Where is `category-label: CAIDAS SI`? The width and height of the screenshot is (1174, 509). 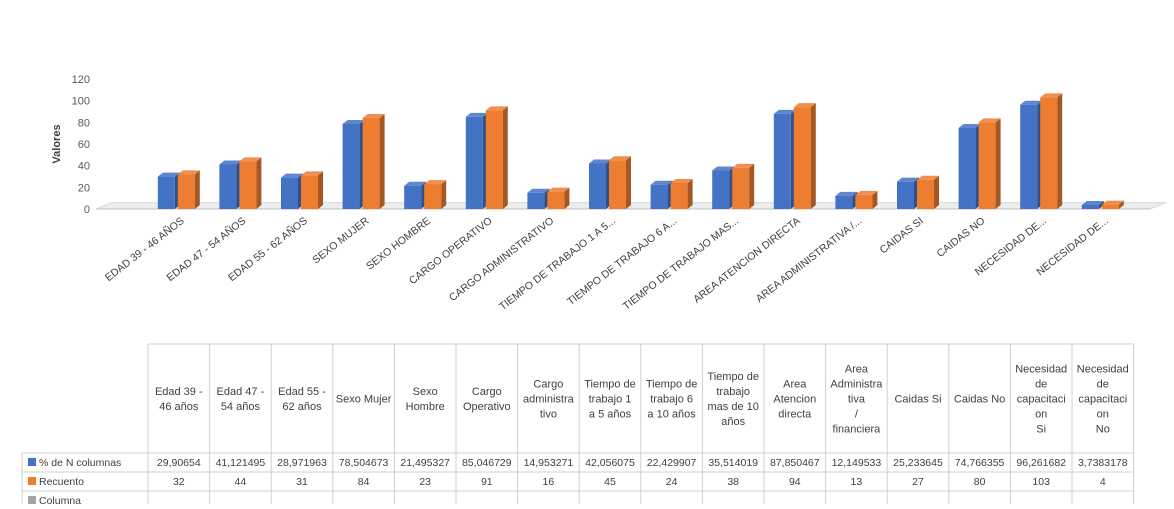
category-label: CAIDAS SI is located at coordinates (902, 235).